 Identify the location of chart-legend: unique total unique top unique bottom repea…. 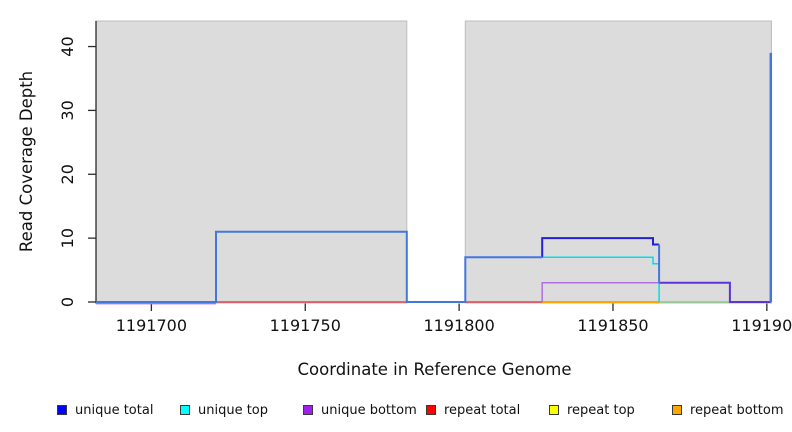
(424, 410).